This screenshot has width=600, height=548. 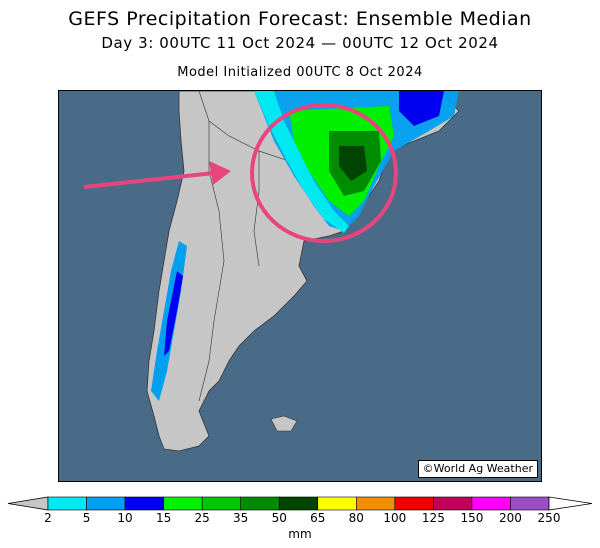 What do you see at coordinates (125, 518) in the screenshot?
I see `legend-tick-label: 10` at bounding box center [125, 518].